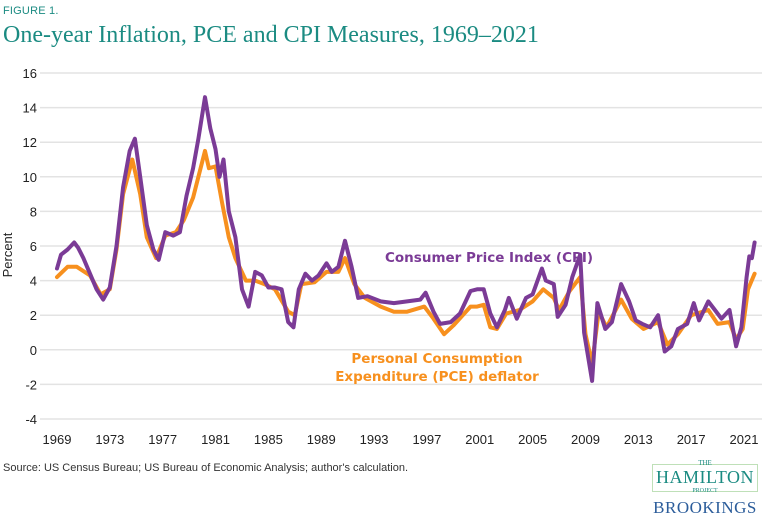 The image size is (768, 525). Describe the element at coordinates (489, 258) in the screenshot. I see `cpi-annotation: Consumer Price Index (CPI)` at that location.